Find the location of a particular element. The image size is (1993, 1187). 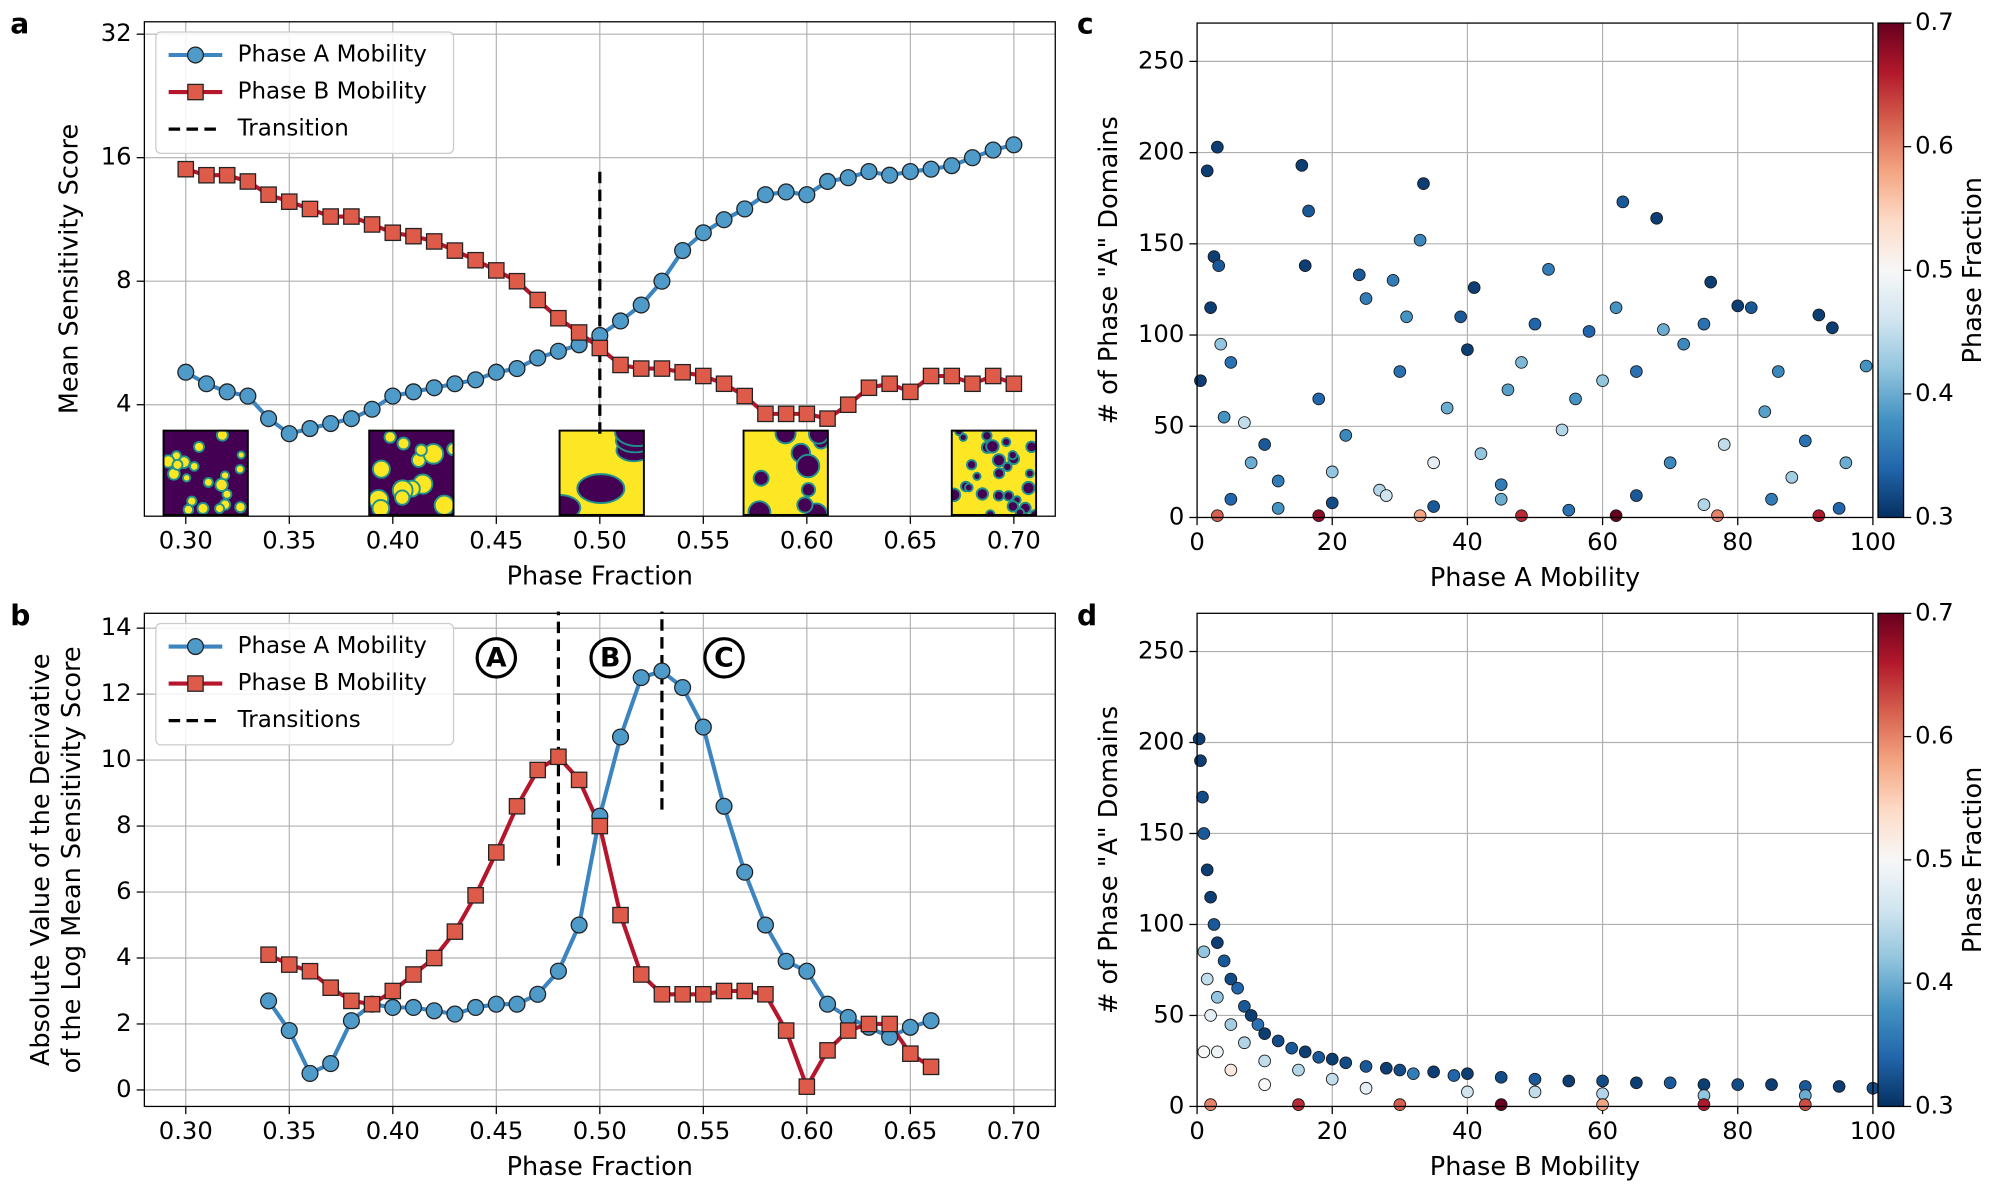

y-tick-label: 50 is located at coordinates (1168, 424).